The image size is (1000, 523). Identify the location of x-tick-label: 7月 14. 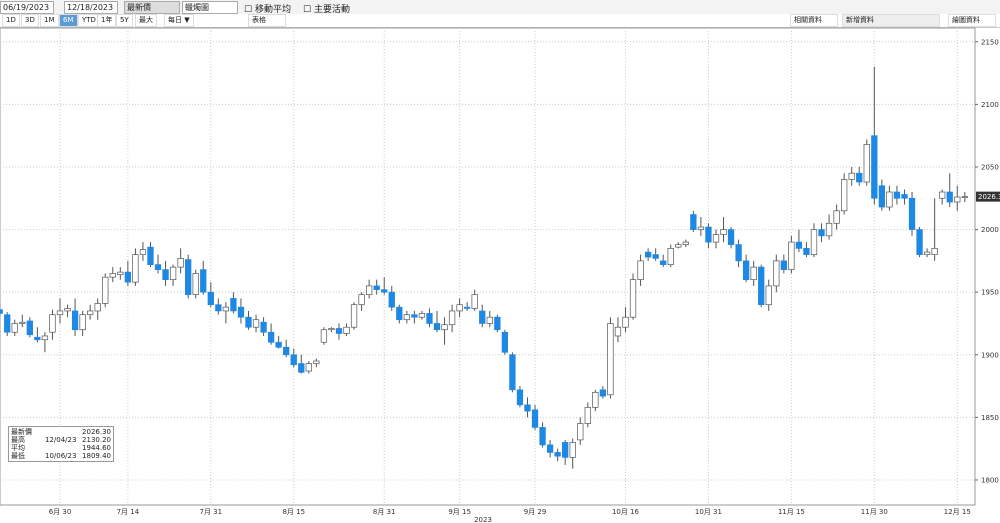
(128, 512).